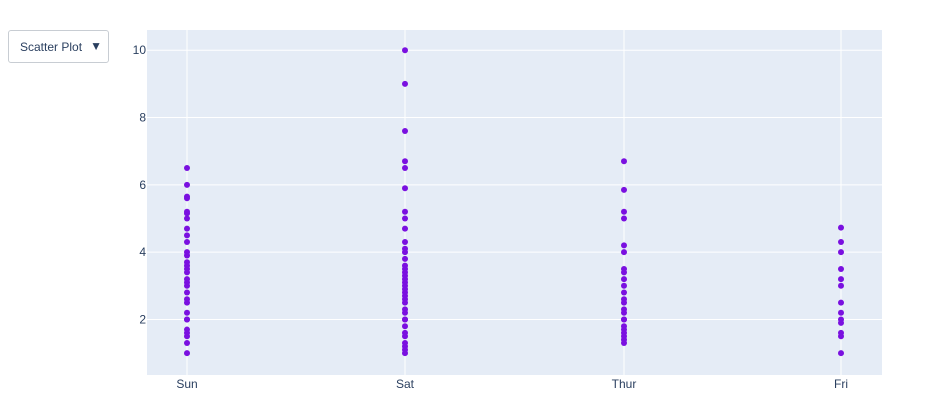  What do you see at coordinates (186, 384) in the screenshot?
I see `x-tick-label: Sun` at bounding box center [186, 384].